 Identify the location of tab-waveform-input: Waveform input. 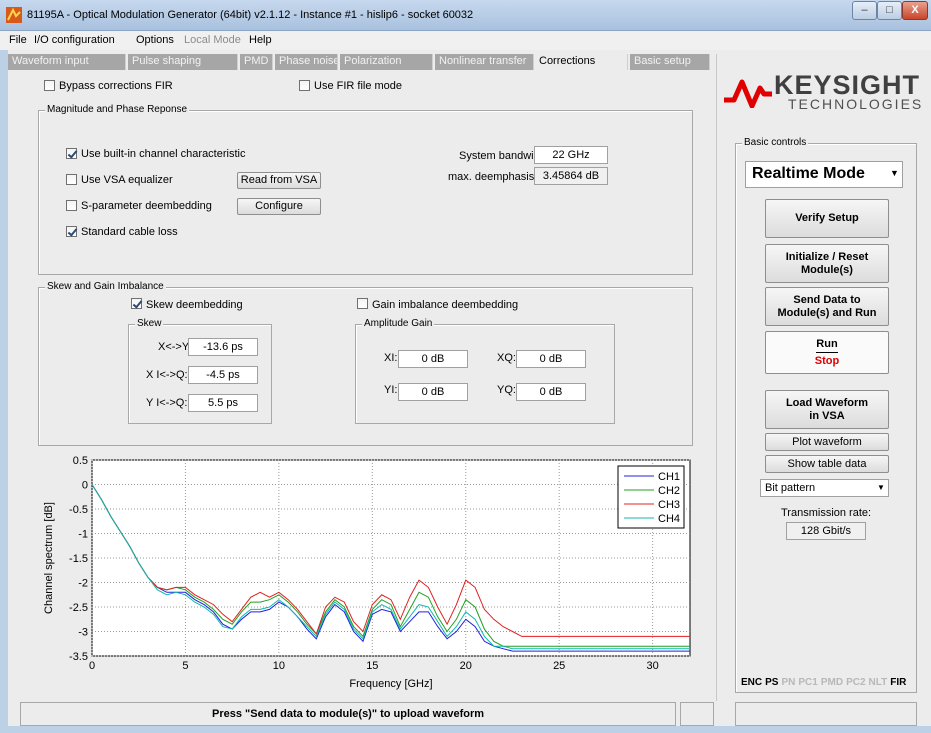
(67, 62).